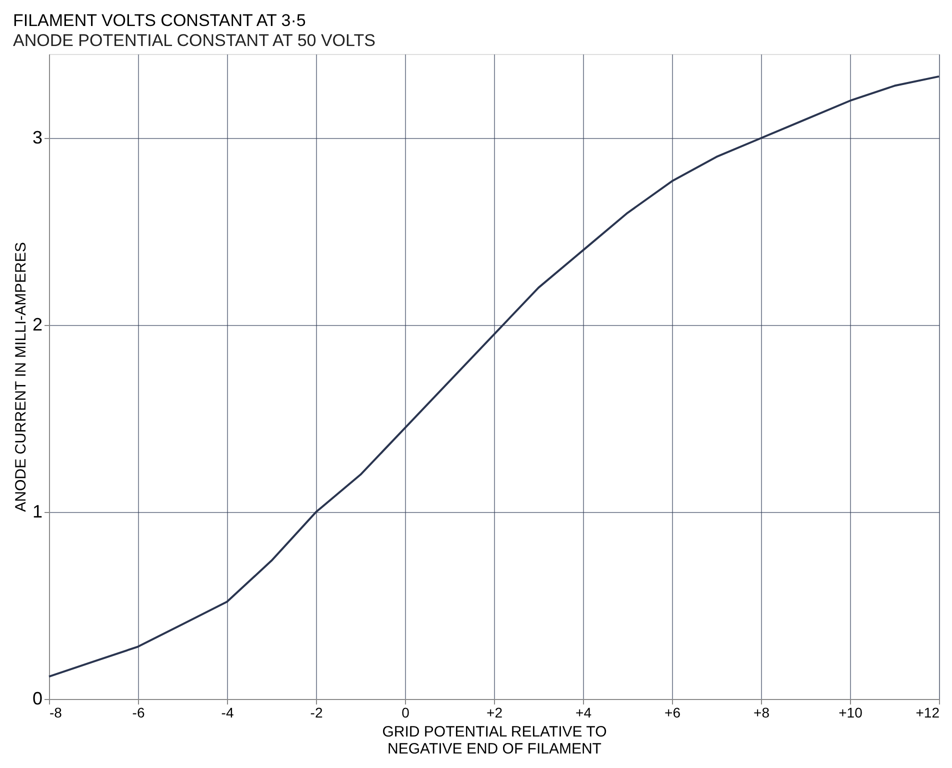  Describe the element at coordinates (194, 40) in the screenshot. I see `chart-subtitle: ANODE POTENTIAL CONSTANT AT 50 VOLTS` at that location.